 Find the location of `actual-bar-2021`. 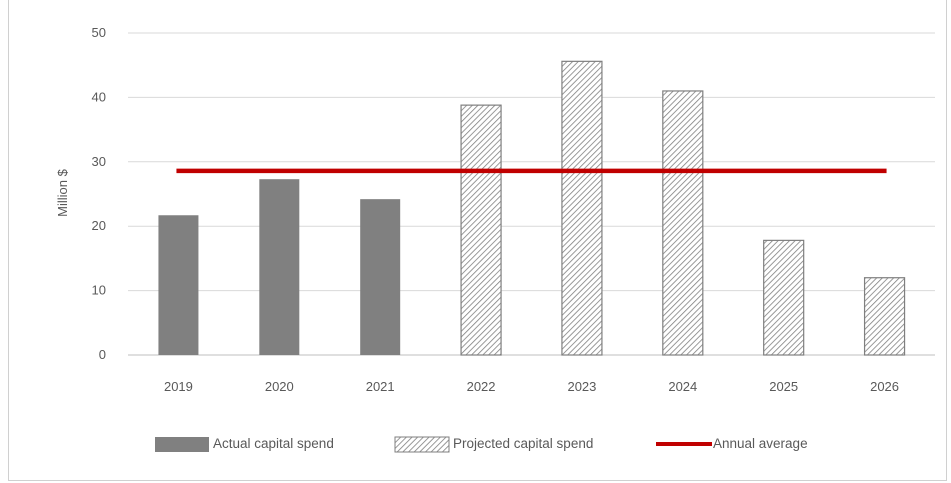

actual-bar-2021 is located at coordinates (380, 277).